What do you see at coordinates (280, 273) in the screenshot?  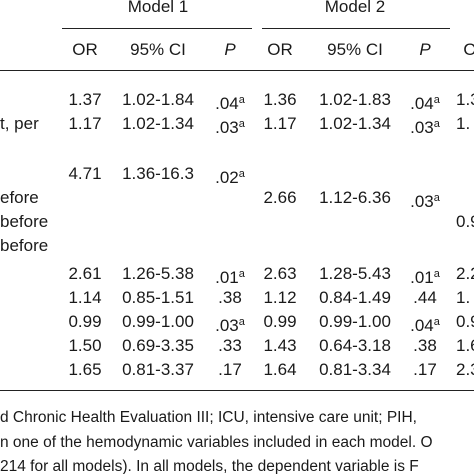 I see `table-cell: 2.63` at bounding box center [280, 273].